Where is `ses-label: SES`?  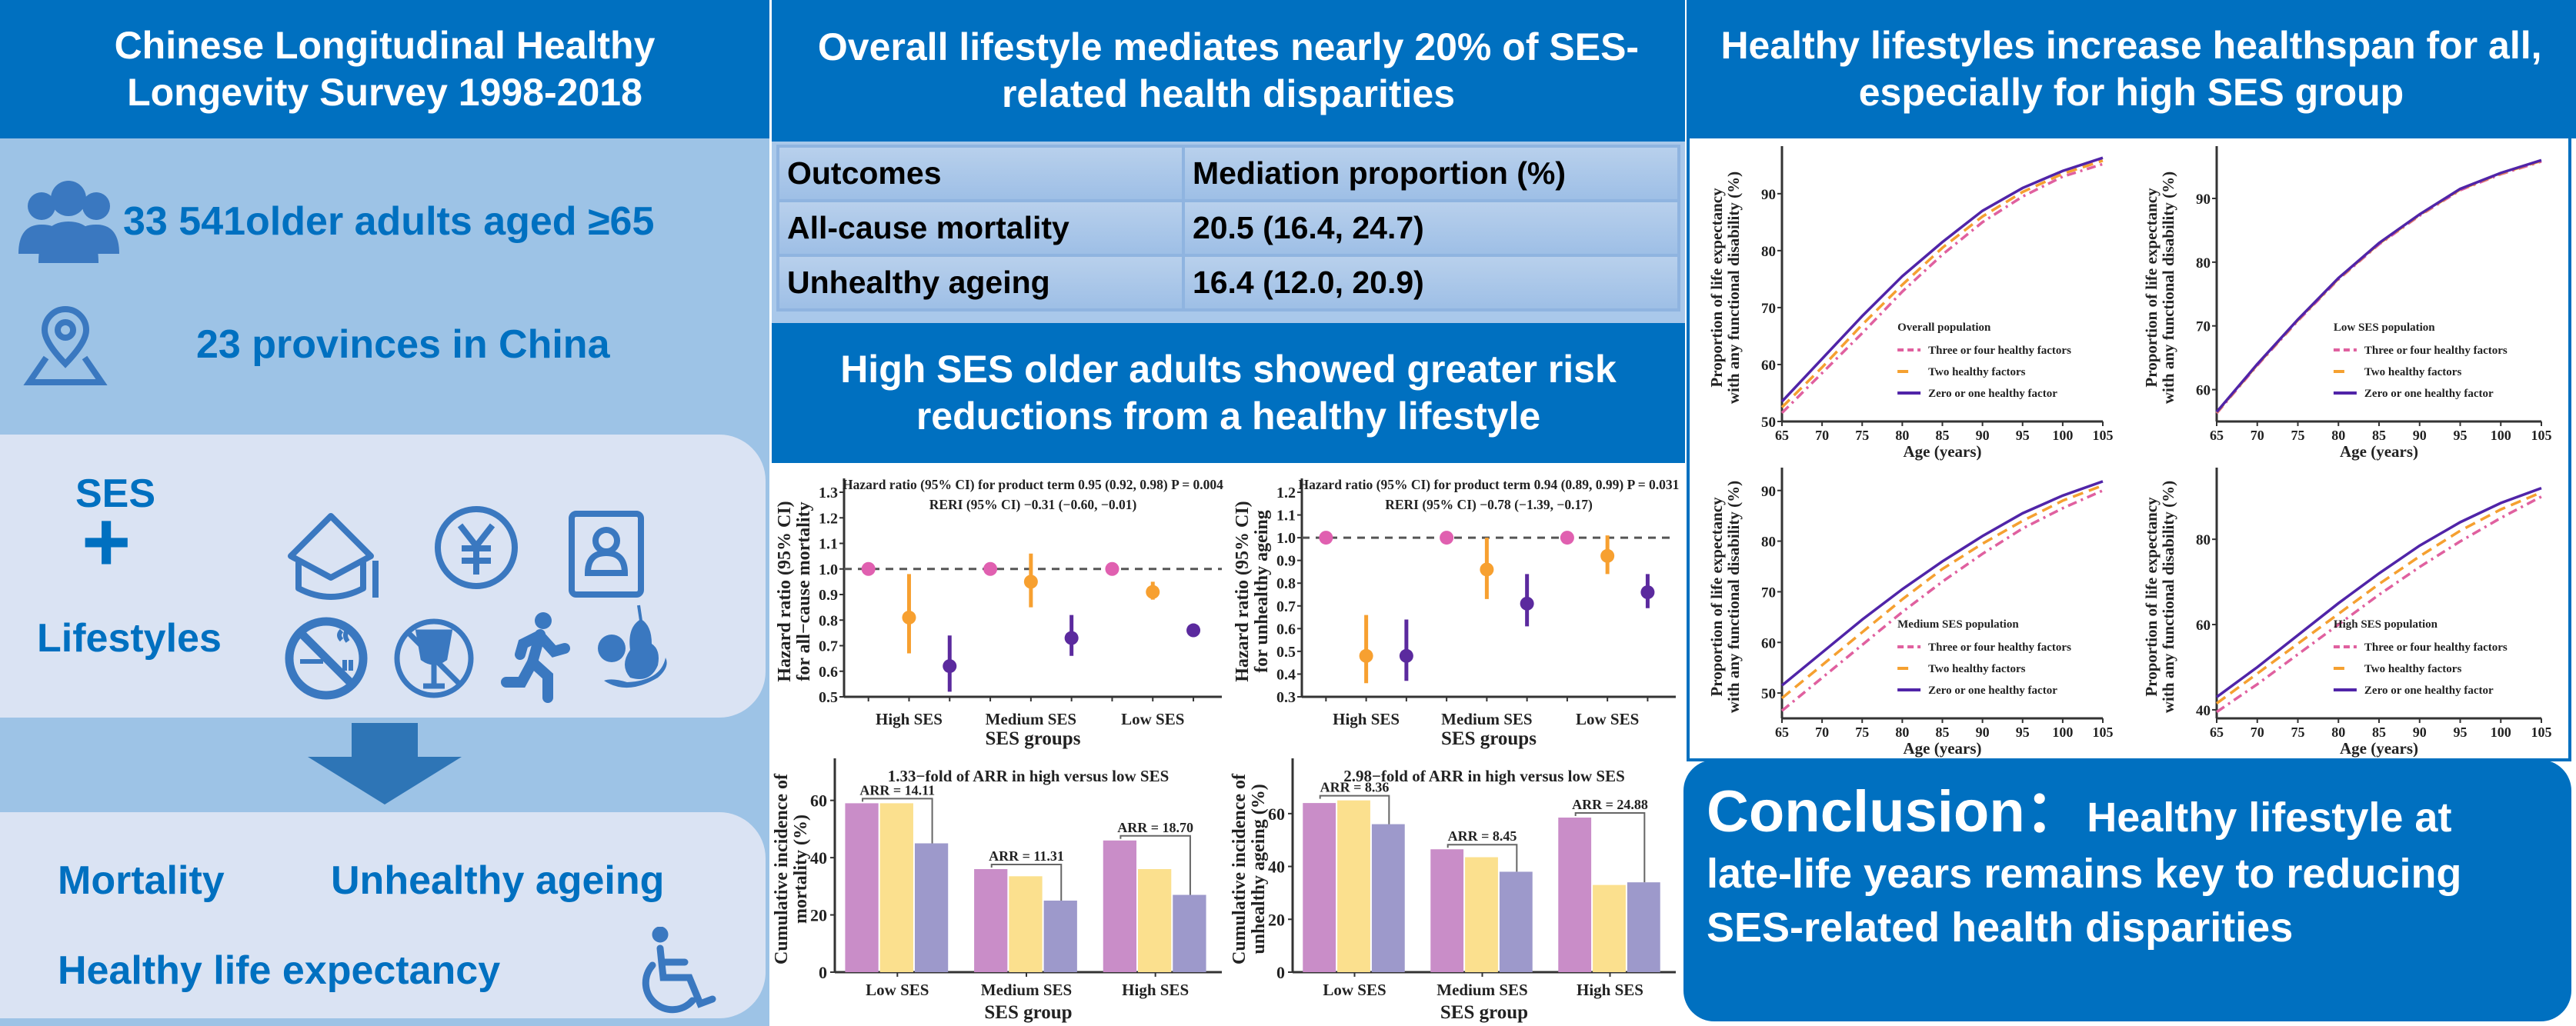 ses-label: SES is located at coordinates (116, 493).